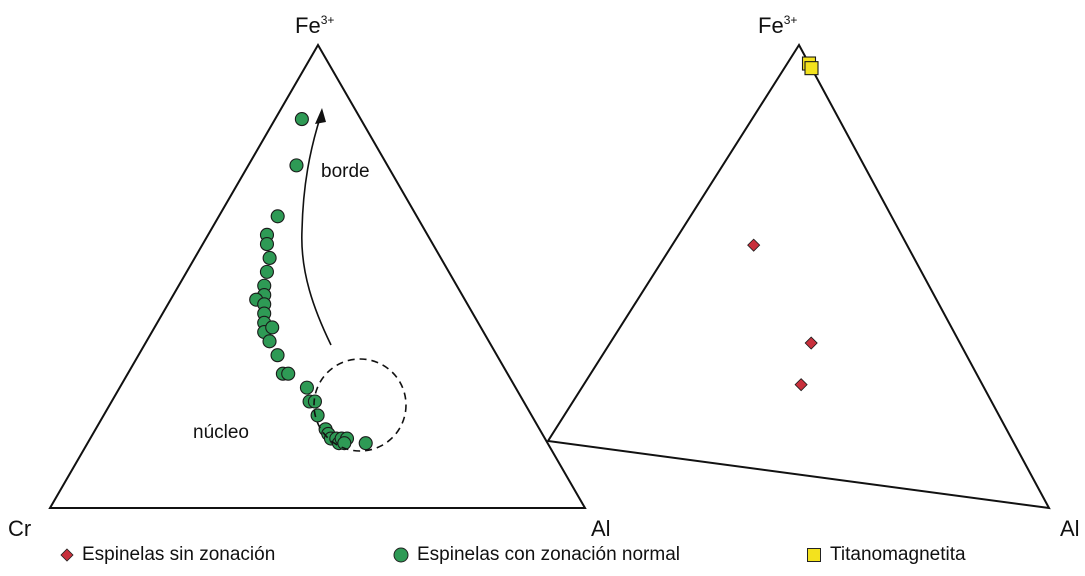  What do you see at coordinates (316, 231) in the screenshot?
I see `trend-arrow` at bounding box center [316, 231].